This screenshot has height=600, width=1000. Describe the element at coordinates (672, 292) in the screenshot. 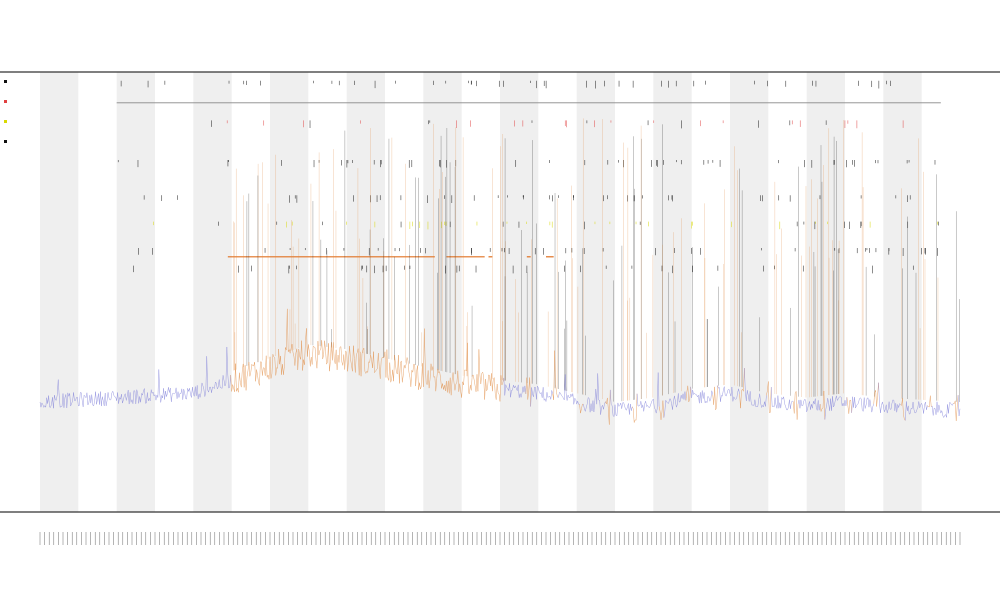

I see `shaded-band` at that location.